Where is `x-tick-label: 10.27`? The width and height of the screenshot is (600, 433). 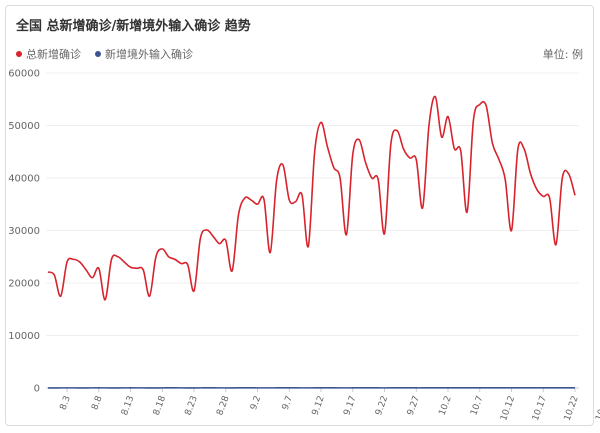 x-tick-label: 10.27 is located at coordinates (597, 409).